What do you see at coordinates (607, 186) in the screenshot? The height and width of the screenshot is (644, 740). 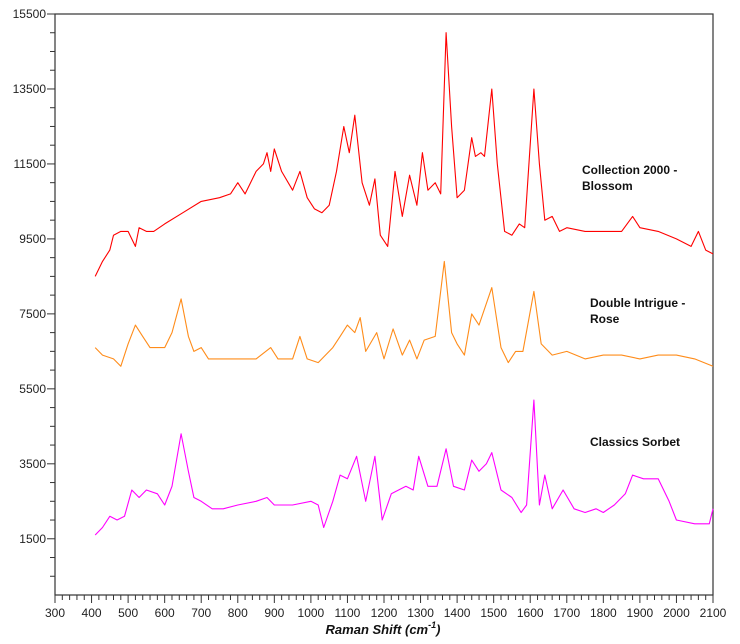 I see `series-label: Blossom` at bounding box center [607, 186].